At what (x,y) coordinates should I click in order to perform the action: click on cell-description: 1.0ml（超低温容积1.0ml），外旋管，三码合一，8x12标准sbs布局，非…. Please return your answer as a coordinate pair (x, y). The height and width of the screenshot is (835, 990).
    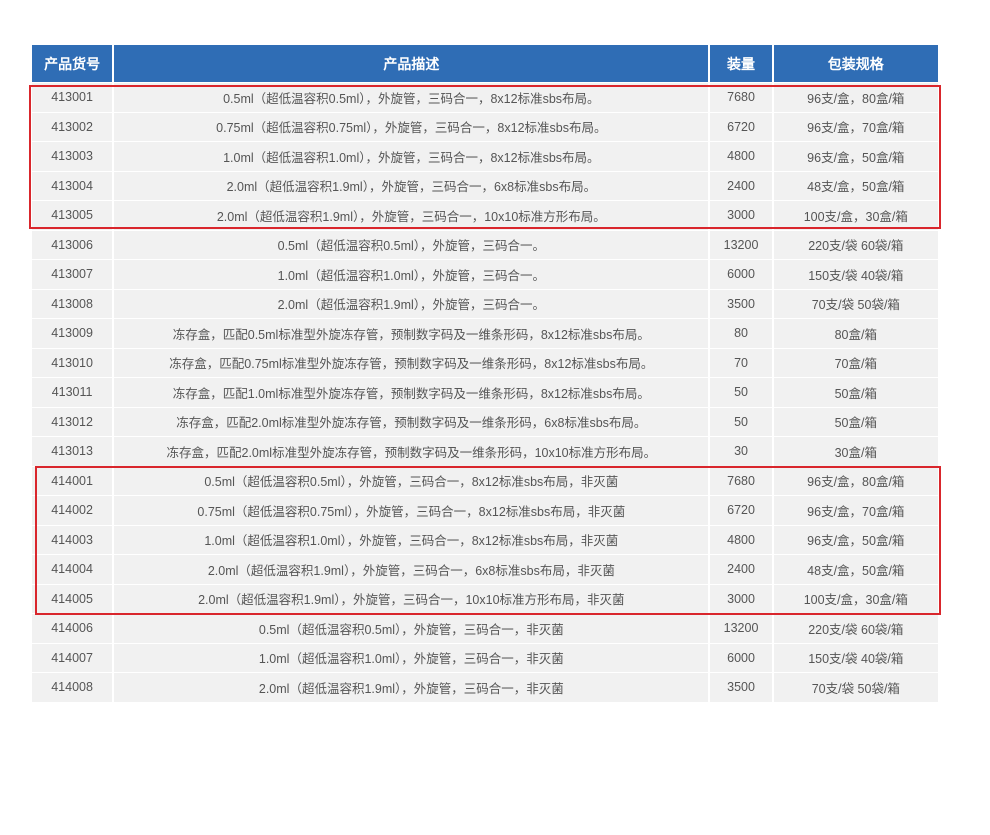
    Looking at the image, I should click on (411, 539).